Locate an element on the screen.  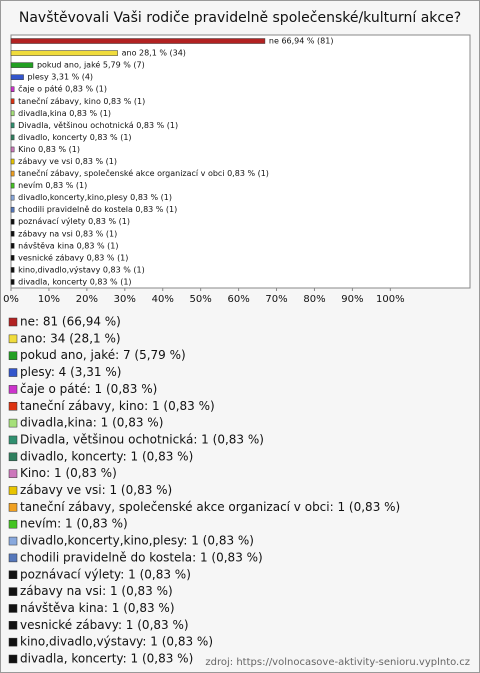
legend-label: Divadla, většinou ochotnická: 1 (0,83 %) is located at coordinates (142, 439).